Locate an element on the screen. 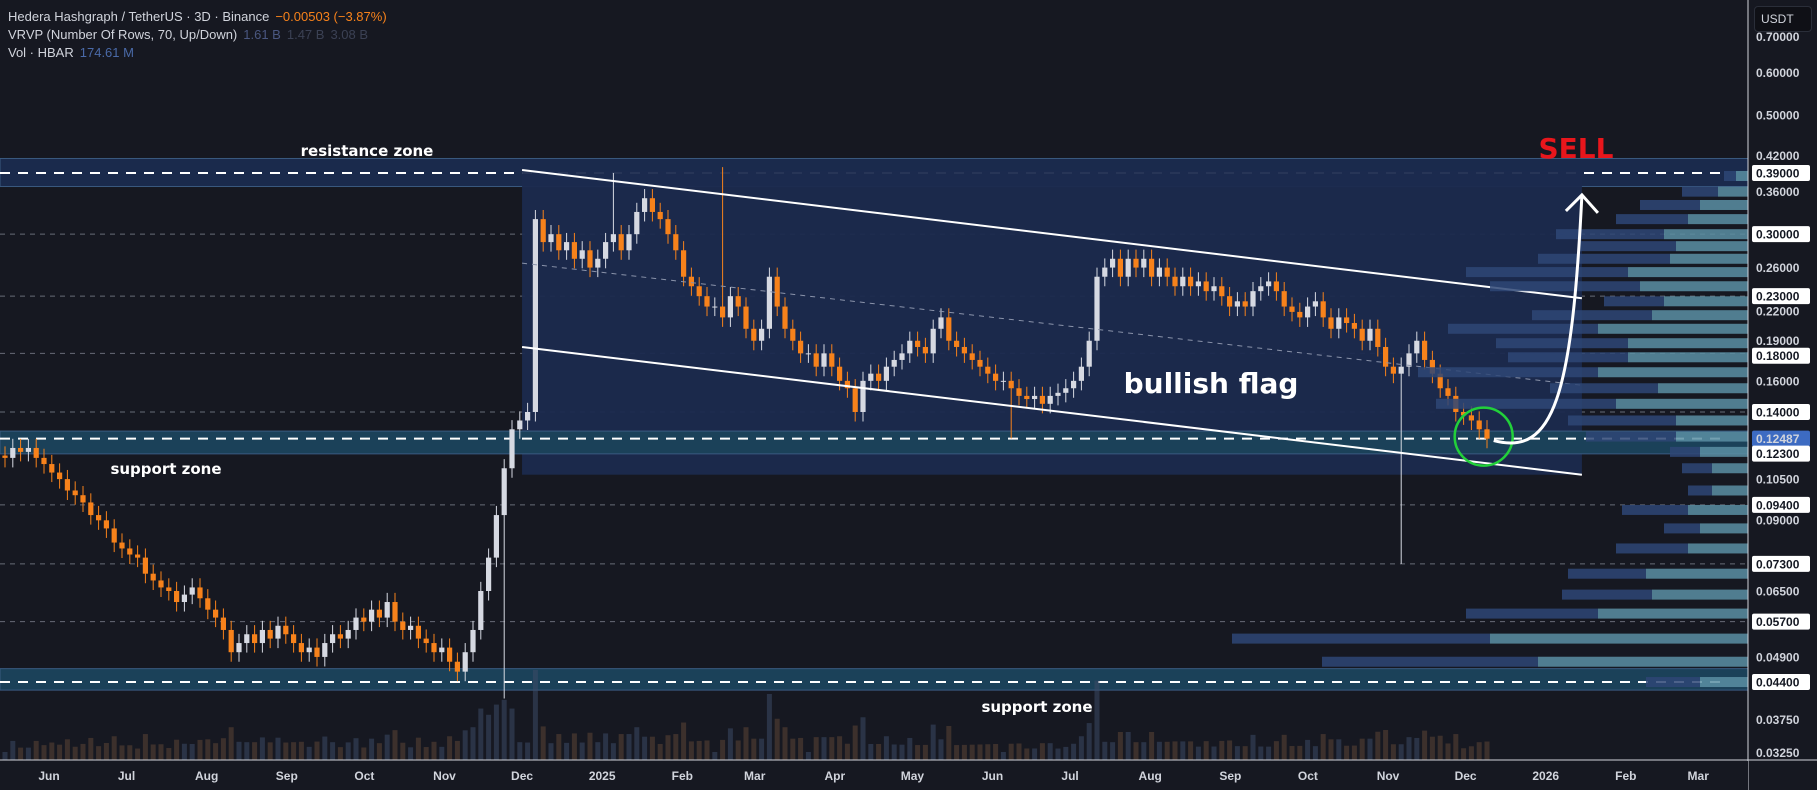 The width and height of the screenshot is (1817, 790). time-tick-label: May is located at coordinates (913, 776).